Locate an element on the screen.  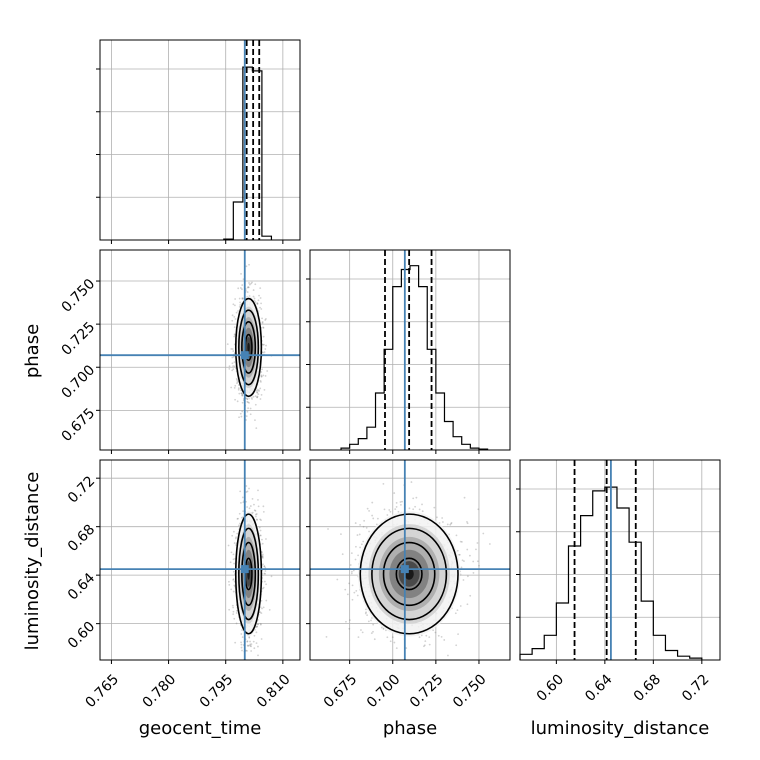
ytick-label-luminosity-distance: 0.64 is located at coordinates (81, 586).